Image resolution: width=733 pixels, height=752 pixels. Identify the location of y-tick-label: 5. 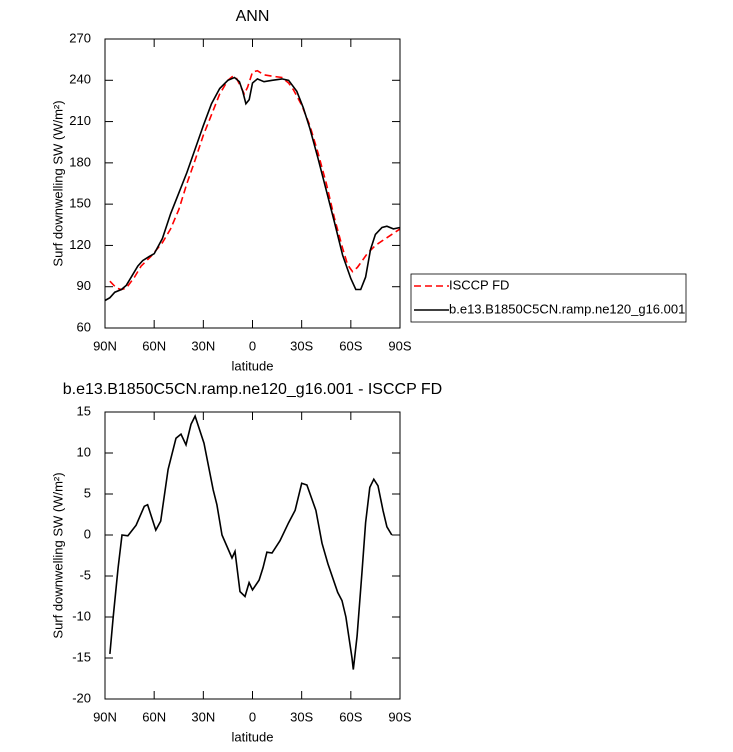
(87, 492).